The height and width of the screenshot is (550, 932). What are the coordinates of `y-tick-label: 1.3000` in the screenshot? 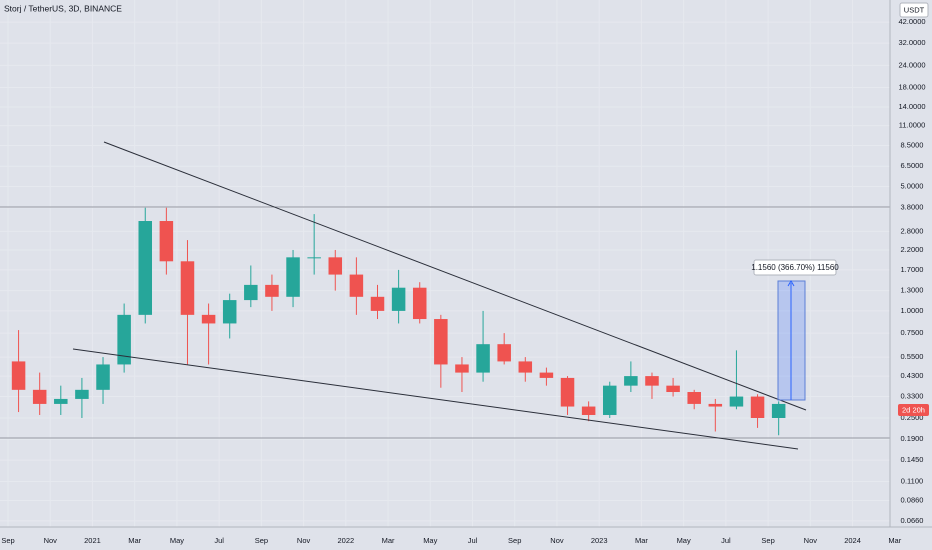 It's located at (912, 290).